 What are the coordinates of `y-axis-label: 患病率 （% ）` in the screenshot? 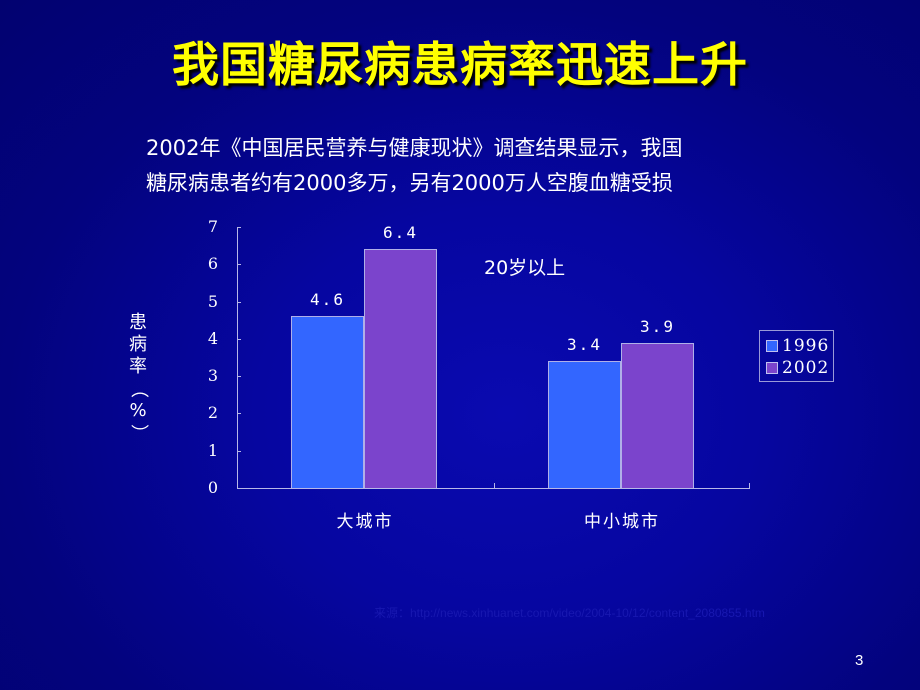 It's located at (138, 378).